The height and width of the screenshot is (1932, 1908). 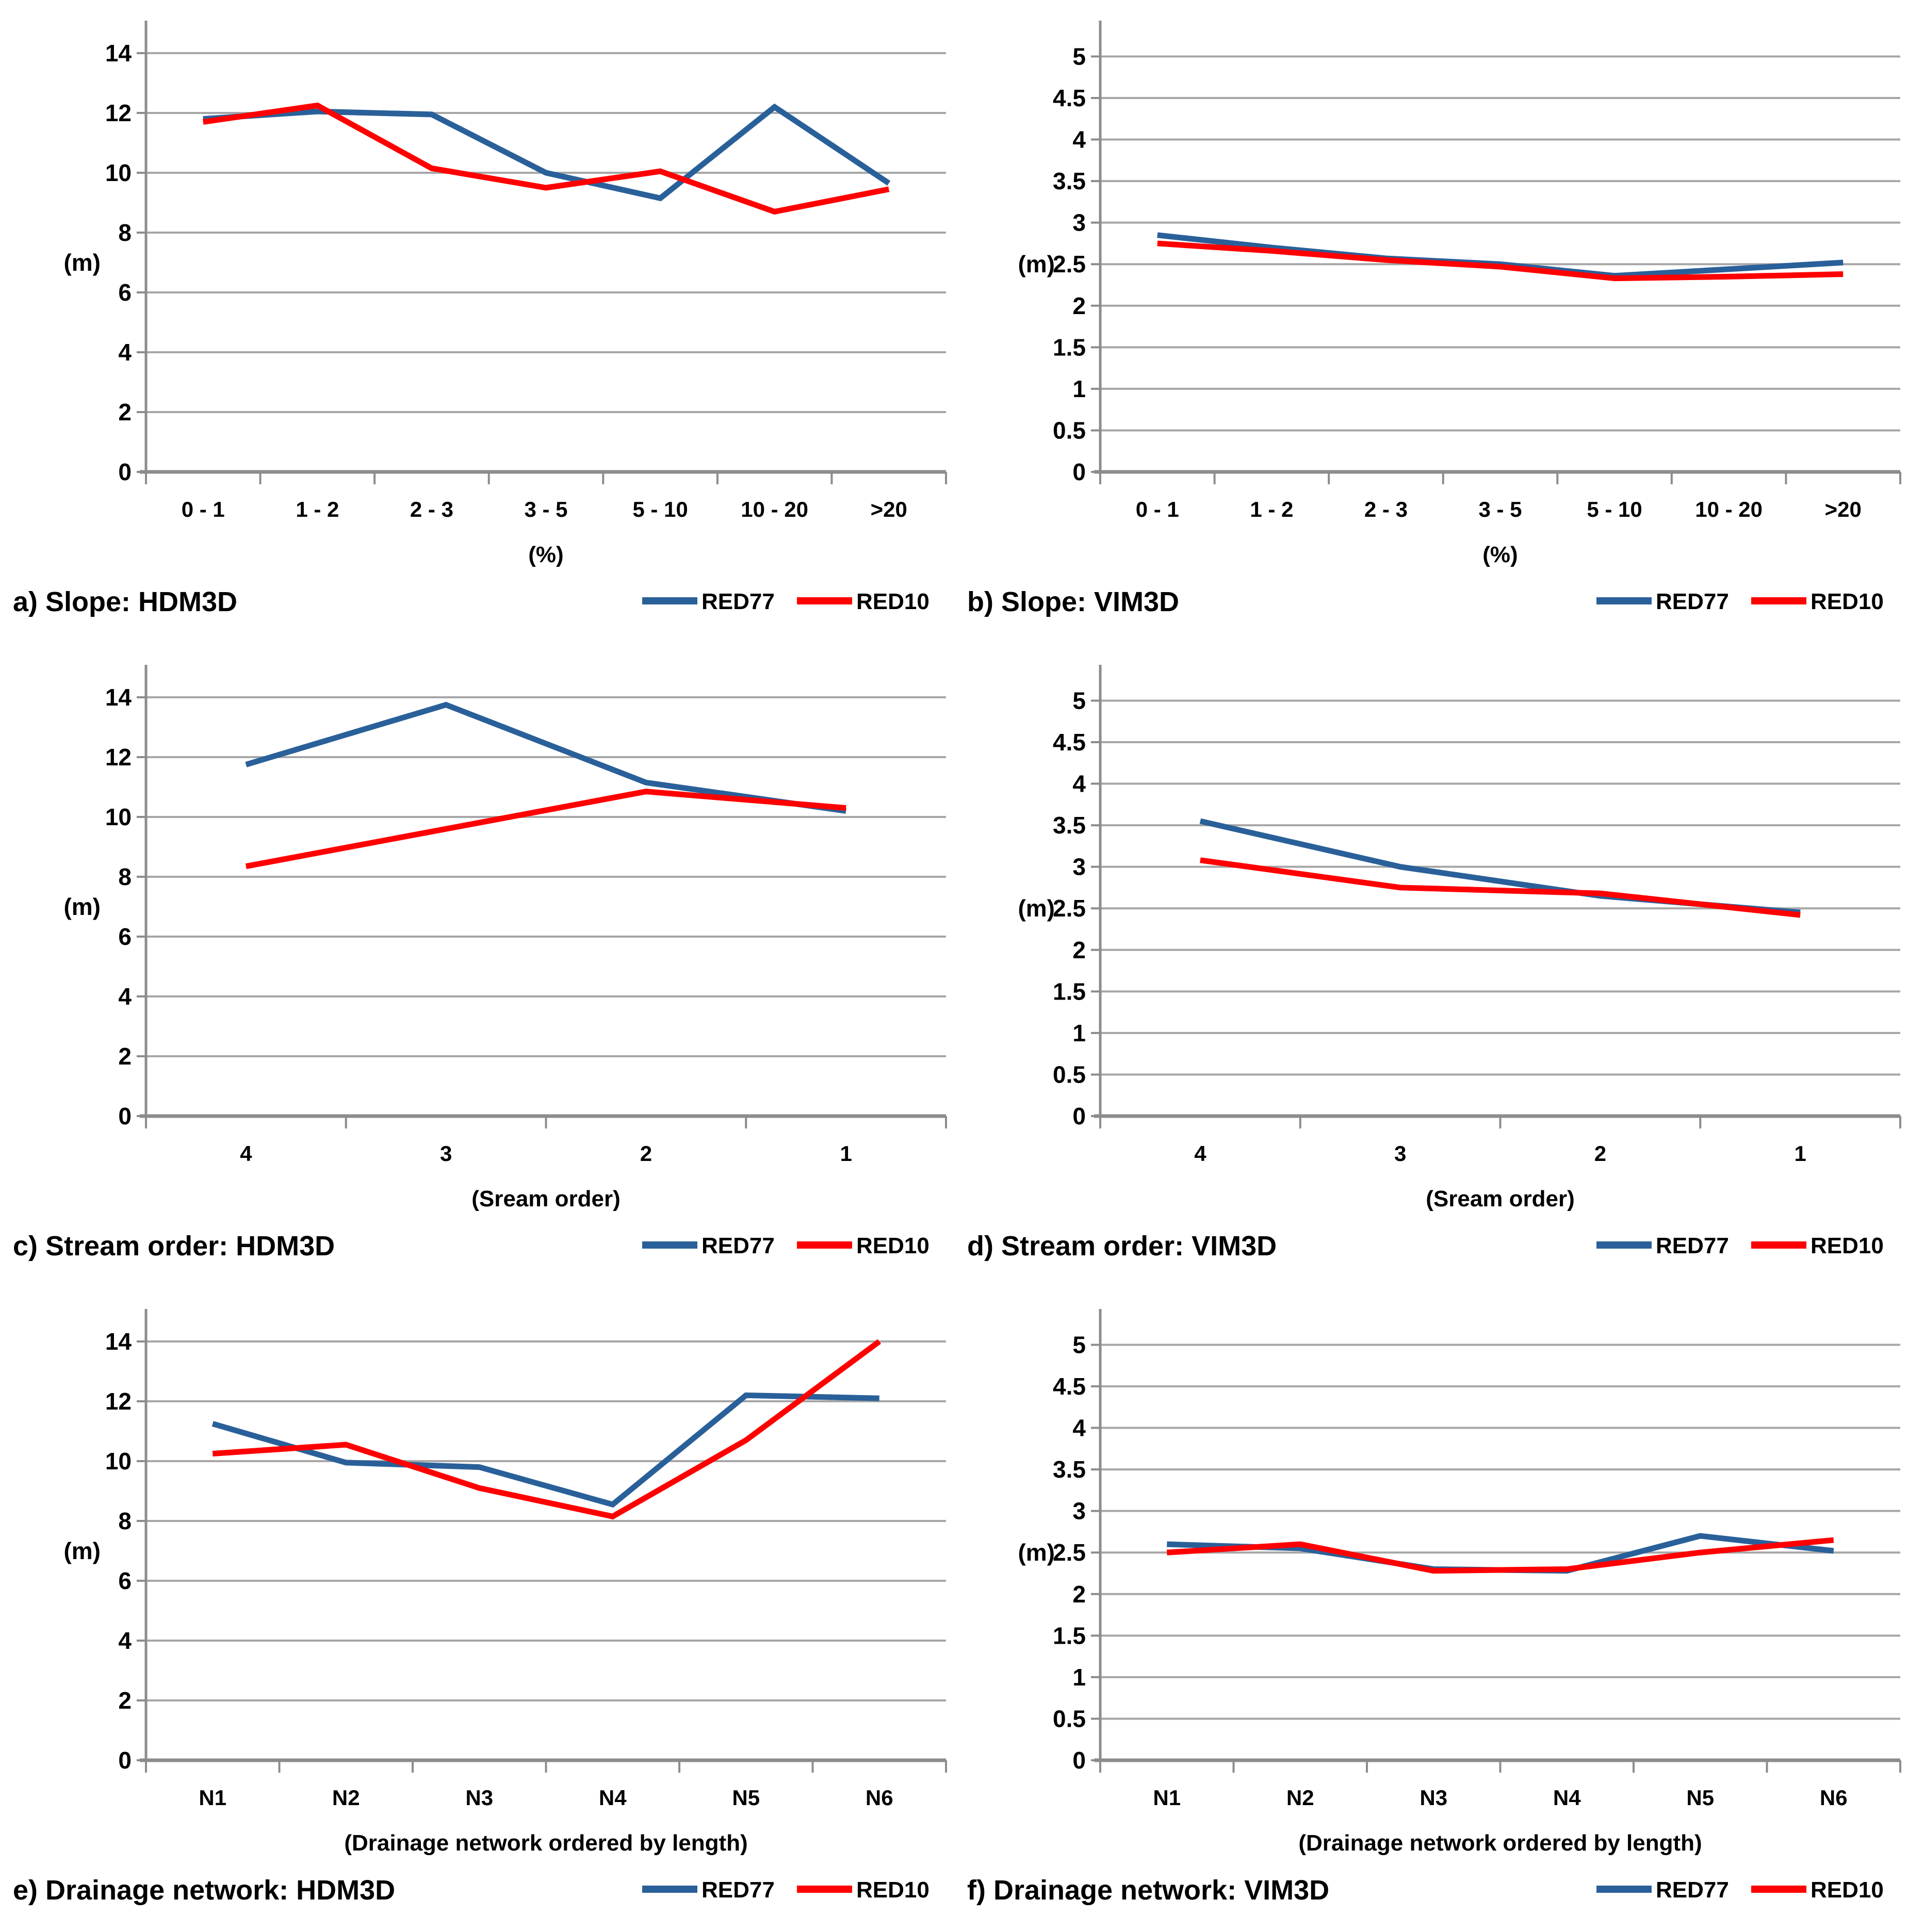 What do you see at coordinates (317, 509) in the screenshot?
I see `x-tick-label: 1 - 2` at bounding box center [317, 509].